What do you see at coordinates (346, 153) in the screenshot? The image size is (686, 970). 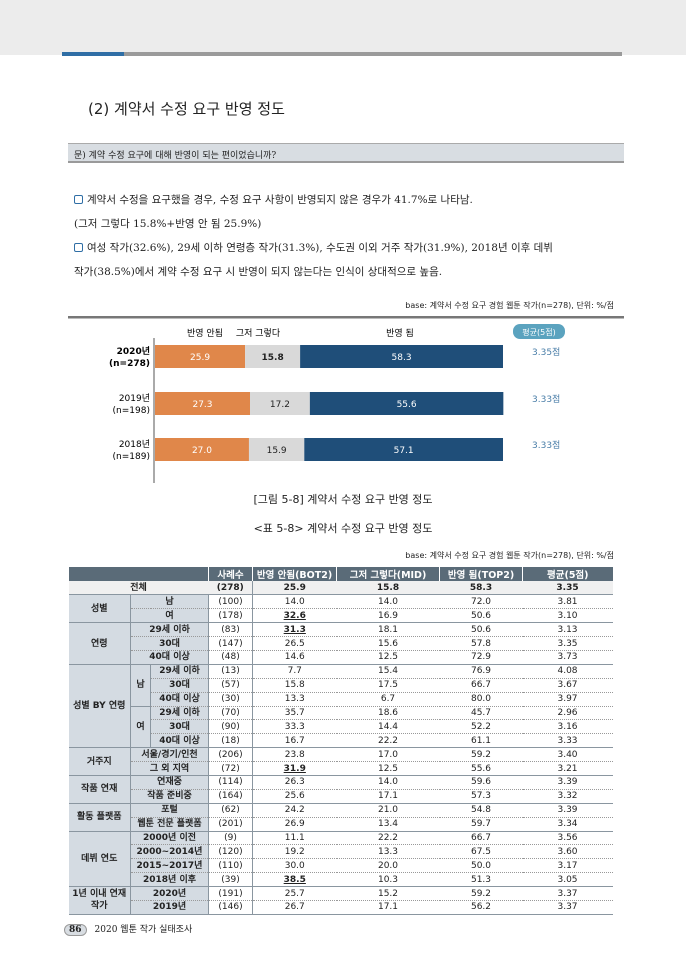 I see `question-box: 문) 계약 수정 요구에 대해 반영이 되는 편이었습니까?` at bounding box center [346, 153].